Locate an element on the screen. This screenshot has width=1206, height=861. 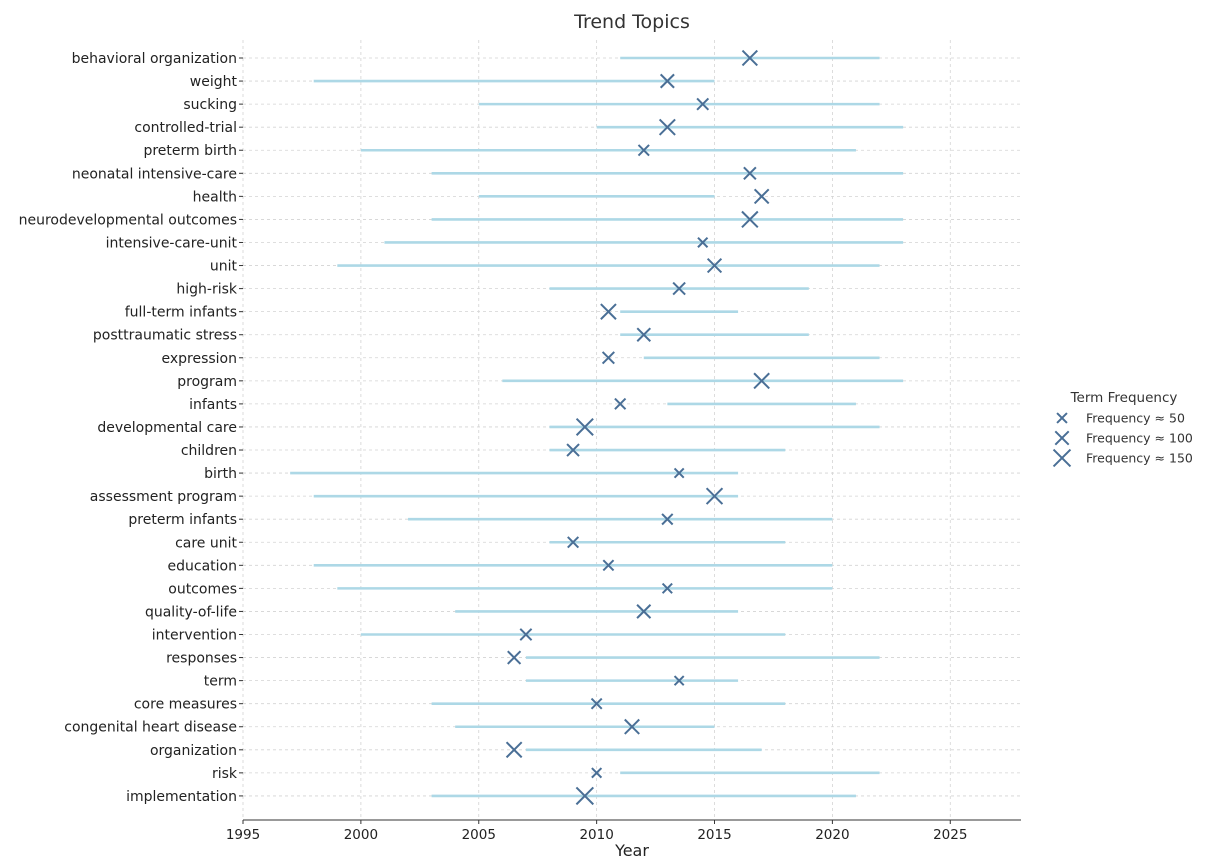
peak-marker-core-measures is located at coordinates (596, 703).